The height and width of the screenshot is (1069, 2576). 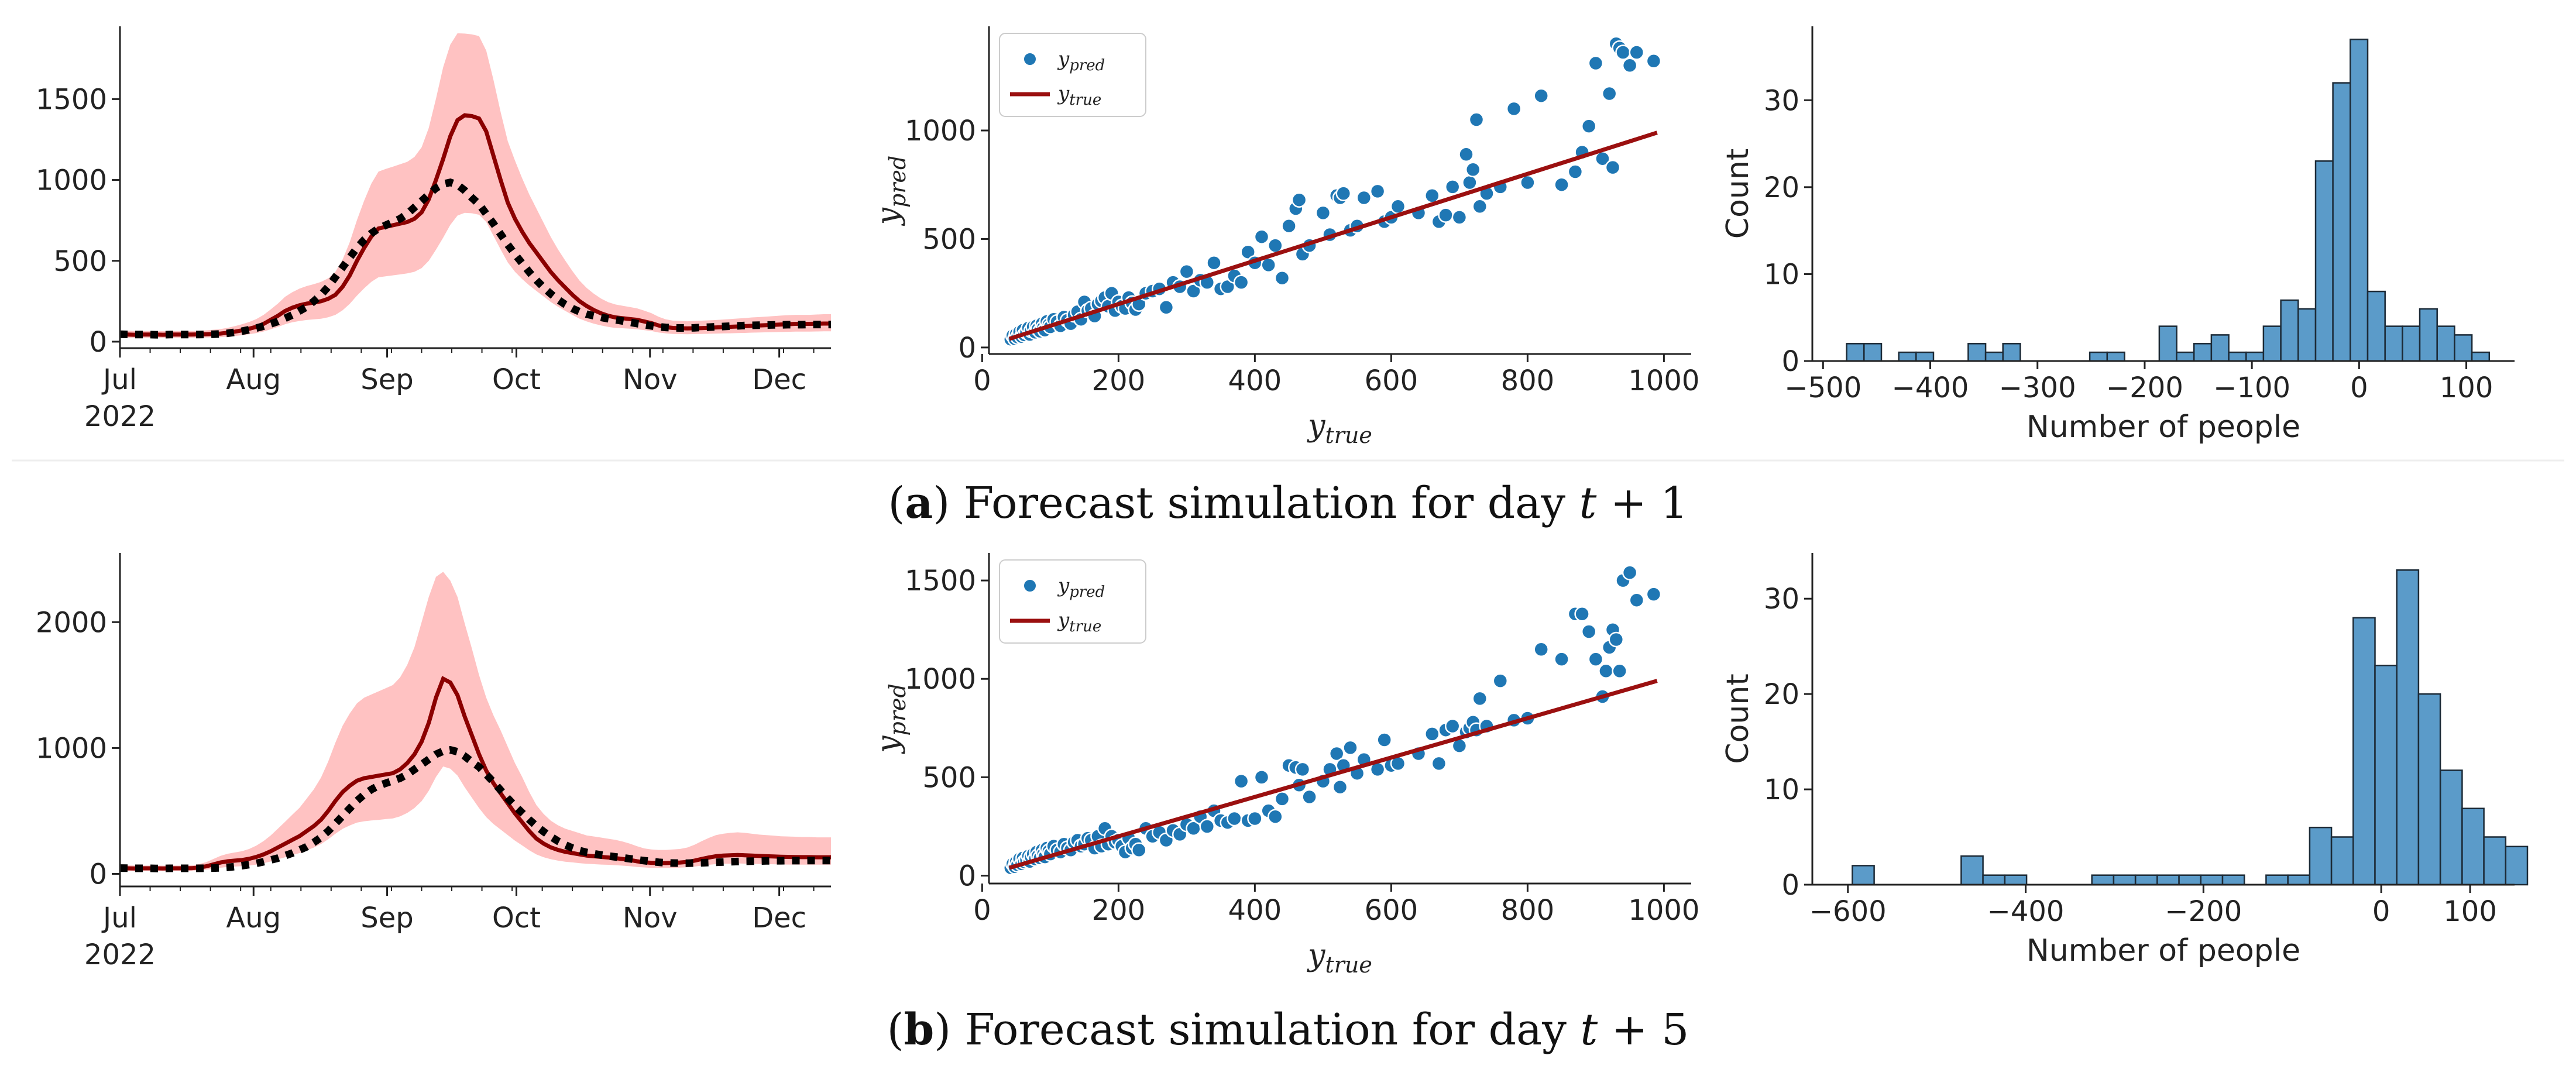 What do you see at coordinates (919, 503) in the screenshot?
I see `caption-a-label: a` at bounding box center [919, 503].